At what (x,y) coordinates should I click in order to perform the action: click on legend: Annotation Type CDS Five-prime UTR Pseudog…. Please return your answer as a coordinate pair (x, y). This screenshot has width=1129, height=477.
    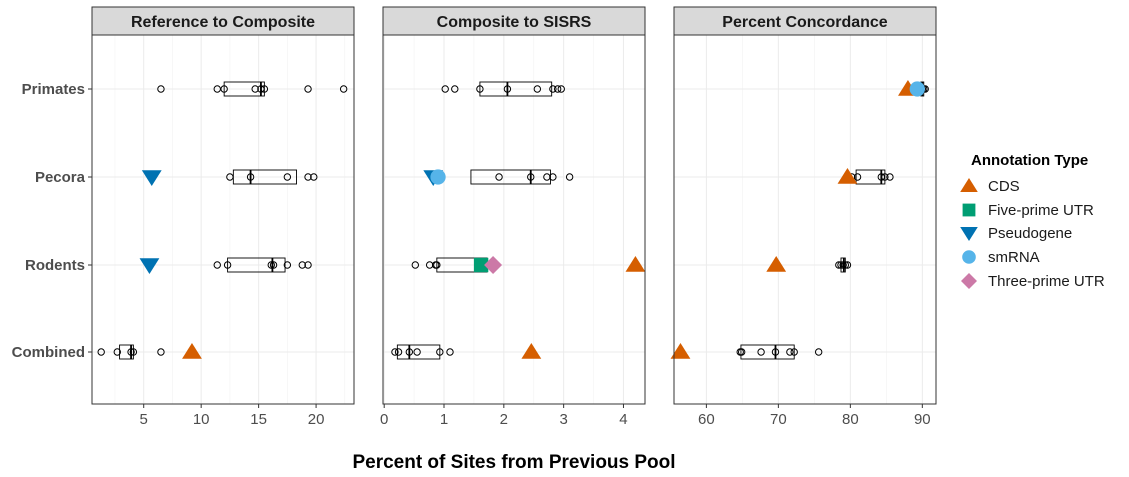
    Looking at the image, I should click on (1032, 221).